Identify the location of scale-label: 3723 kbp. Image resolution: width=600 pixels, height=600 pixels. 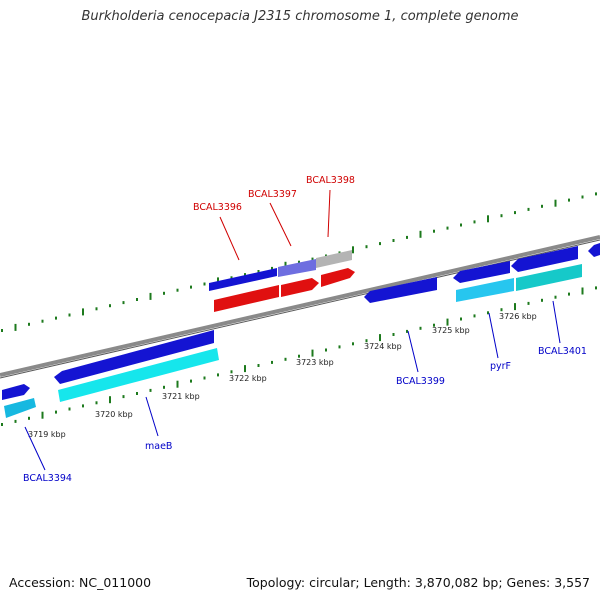
(315, 362).